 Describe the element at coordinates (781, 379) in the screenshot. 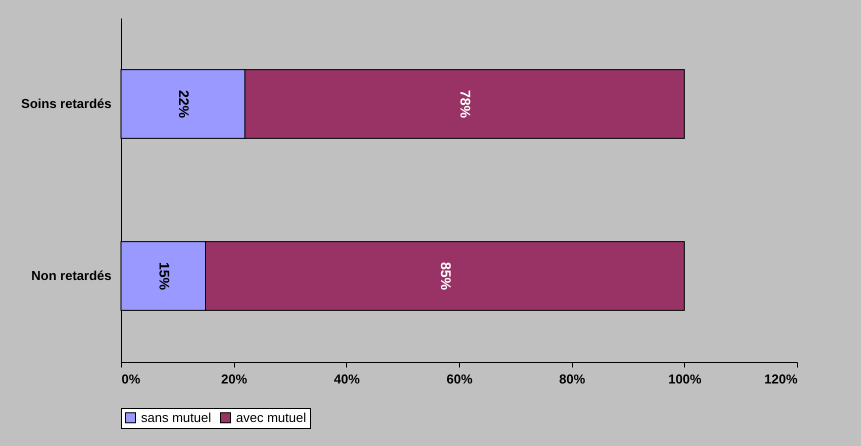

I see `x-tick-label: 120%` at that location.